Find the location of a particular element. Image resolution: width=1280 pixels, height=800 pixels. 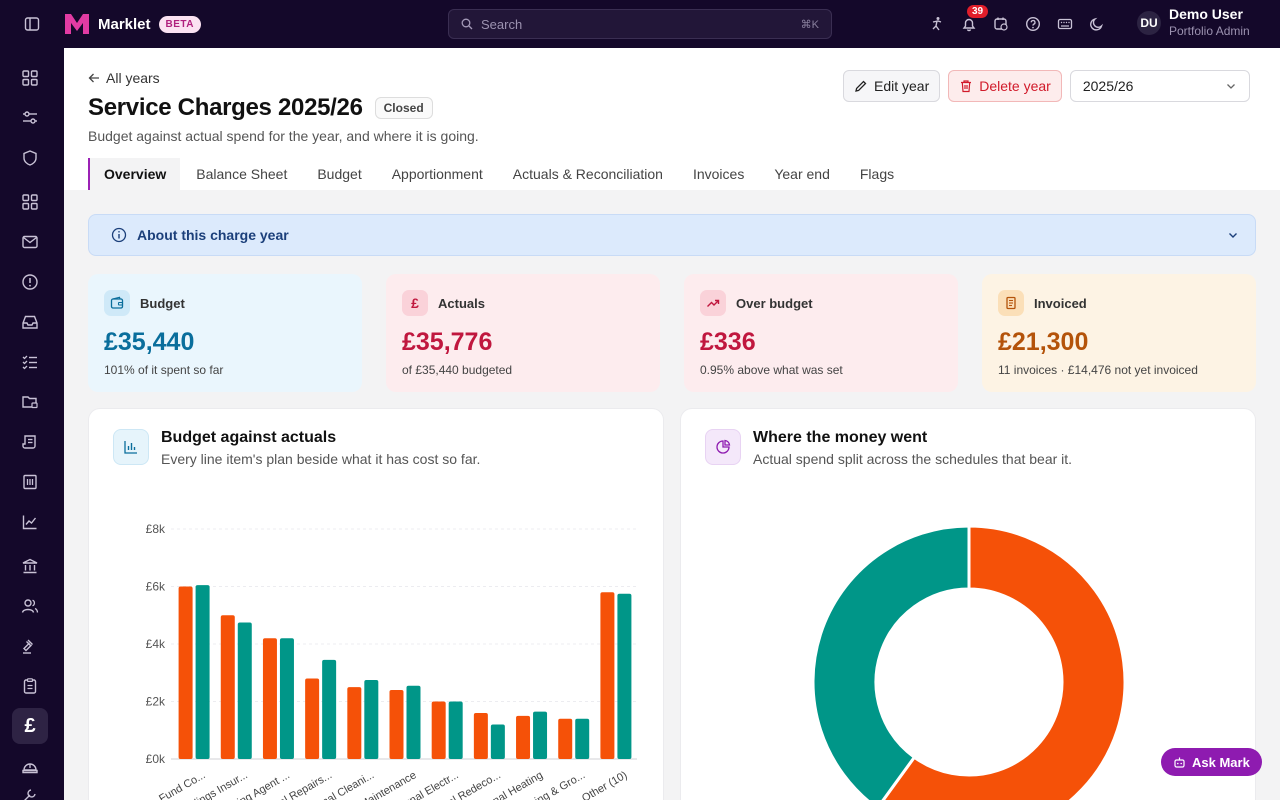

sidebar: £ is located at coordinates (32, 424).